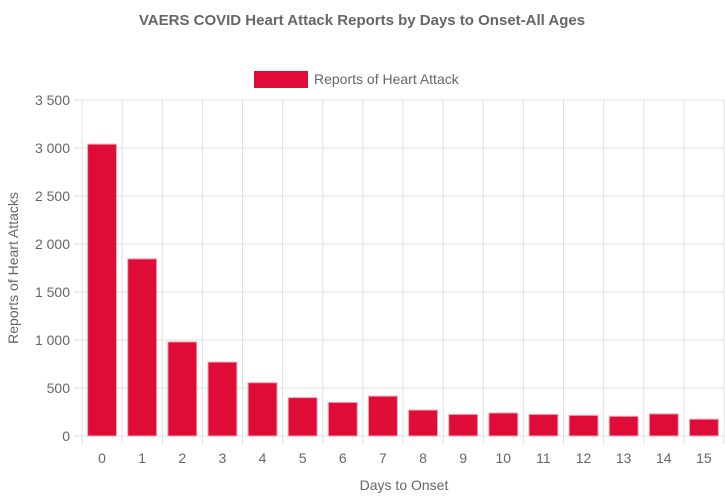 This screenshot has width=725, height=500. I want to click on legend-swatch, so click(281, 79).